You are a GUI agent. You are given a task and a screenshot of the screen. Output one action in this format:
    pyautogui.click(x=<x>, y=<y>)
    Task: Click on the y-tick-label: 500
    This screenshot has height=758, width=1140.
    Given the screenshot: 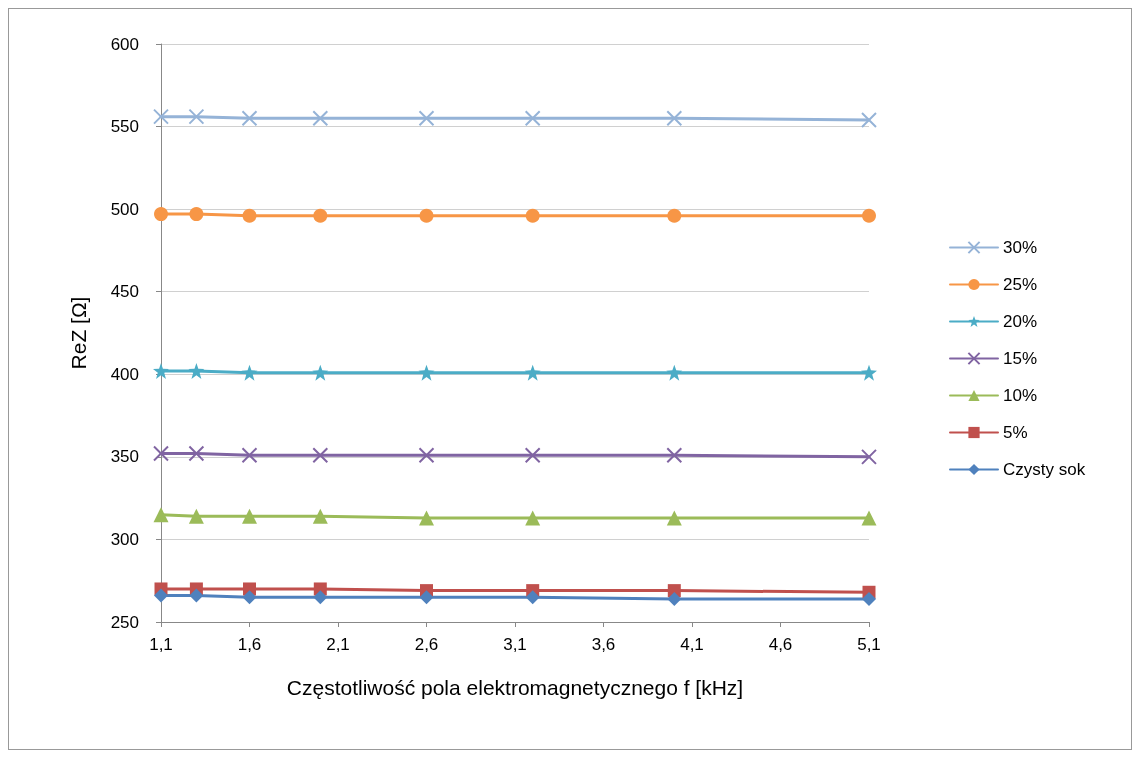 What is the action you would take?
    pyautogui.click(x=124, y=209)
    